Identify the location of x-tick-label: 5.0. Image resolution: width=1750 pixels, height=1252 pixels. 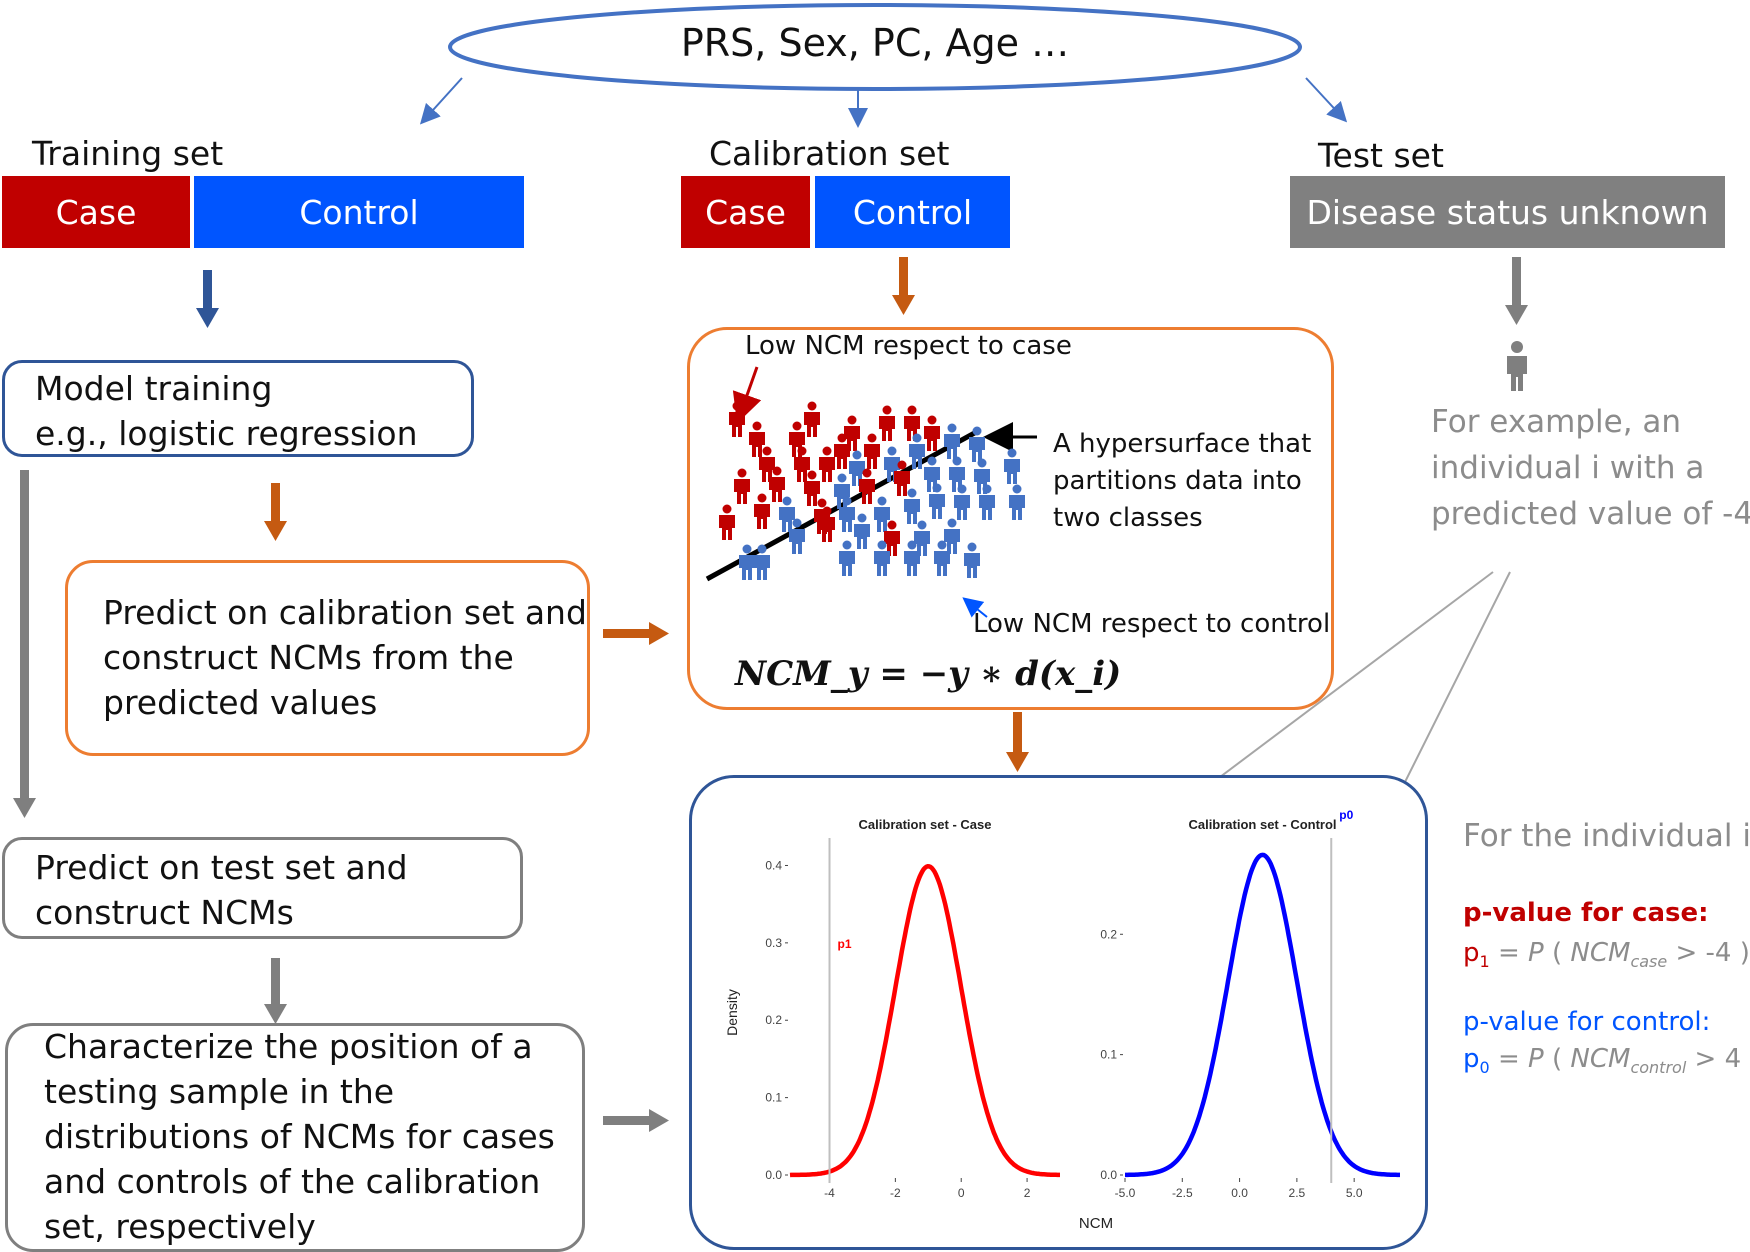
(1354, 1193).